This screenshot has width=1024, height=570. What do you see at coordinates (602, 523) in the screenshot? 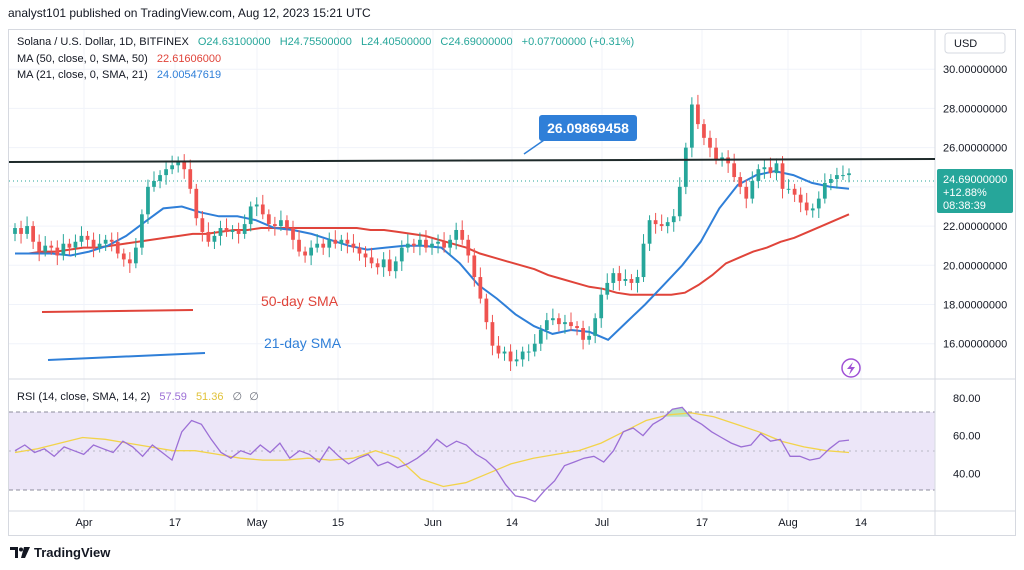
I see `time-axis-label: Jul` at bounding box center [602, 523].